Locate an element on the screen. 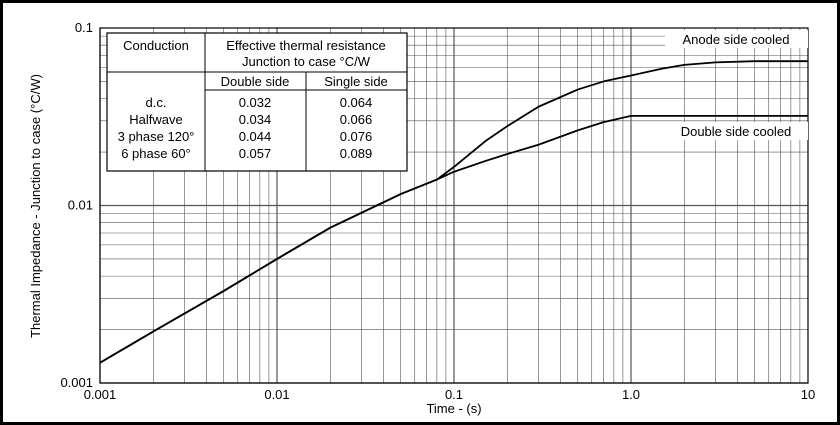 The width and height of the screenshot is (840, 425). x-tick-labels: 0.001 0.01 0.1 1.0 10 is located at coordinates (450, 394).